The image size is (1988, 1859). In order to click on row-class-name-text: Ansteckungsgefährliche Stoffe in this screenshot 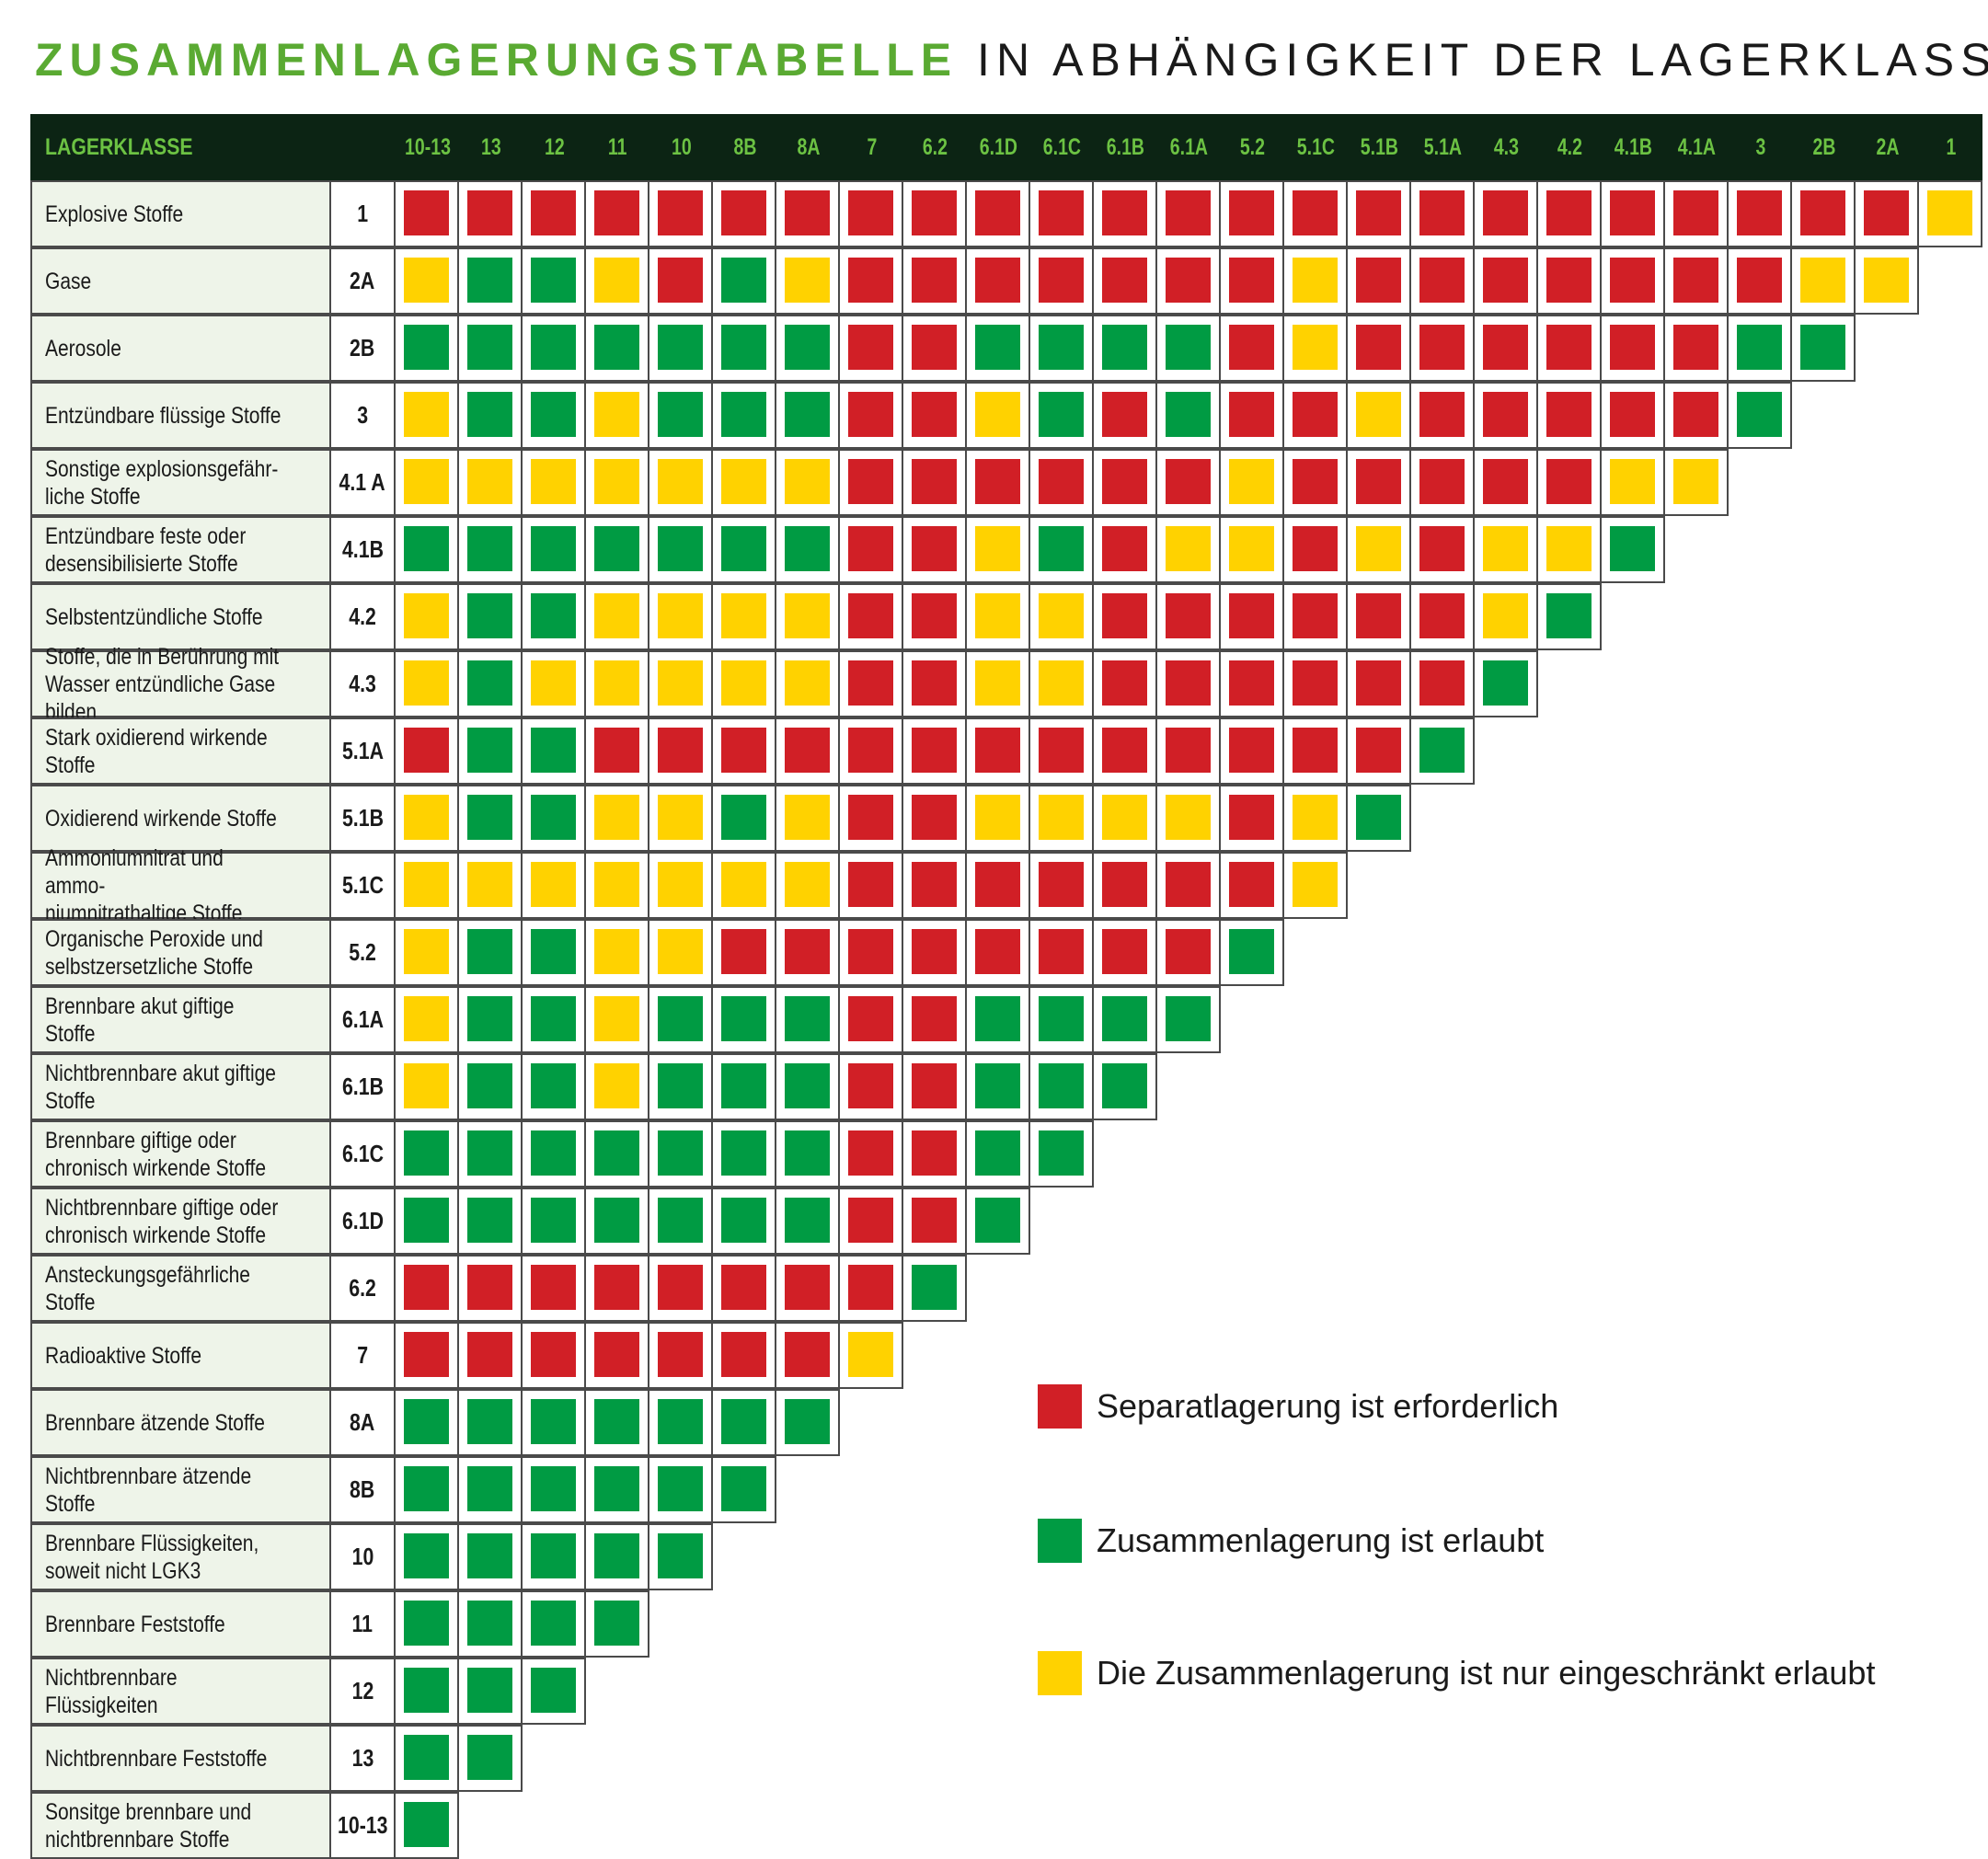, I will do `click(147, 1288)`.